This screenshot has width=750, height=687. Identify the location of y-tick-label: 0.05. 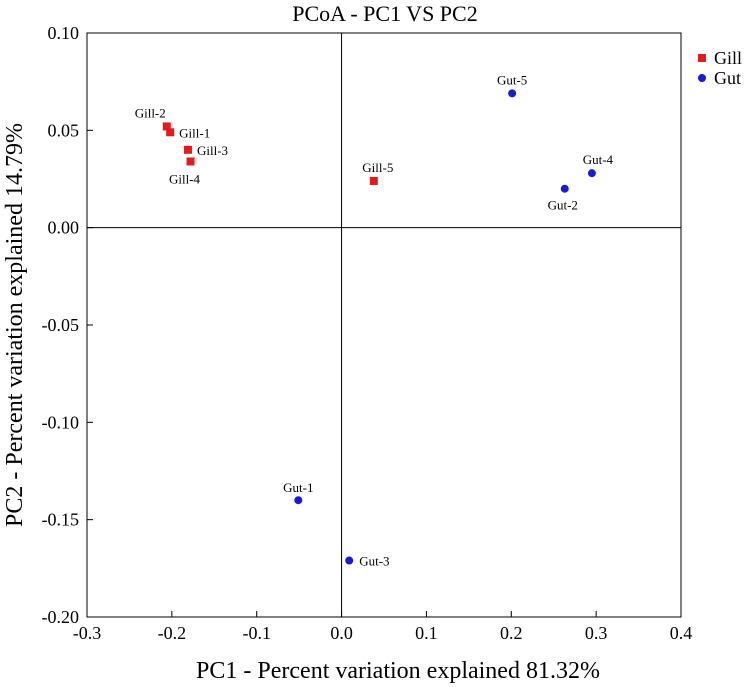
(64, 130).